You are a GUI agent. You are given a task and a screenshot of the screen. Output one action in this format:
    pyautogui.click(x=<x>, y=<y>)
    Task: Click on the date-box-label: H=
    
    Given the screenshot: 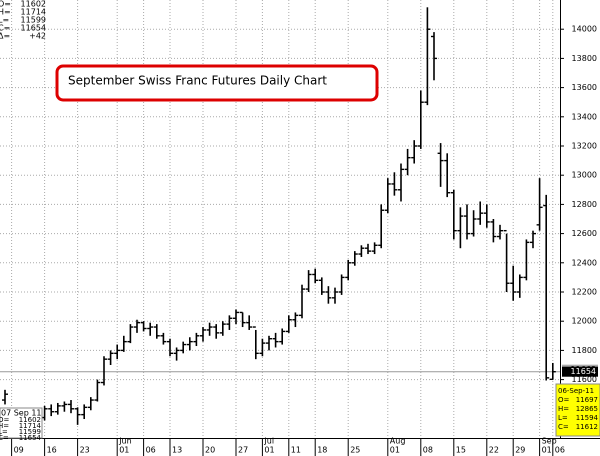 What is the action you would take?
    pyautogui.click(x=4, y=426)
    